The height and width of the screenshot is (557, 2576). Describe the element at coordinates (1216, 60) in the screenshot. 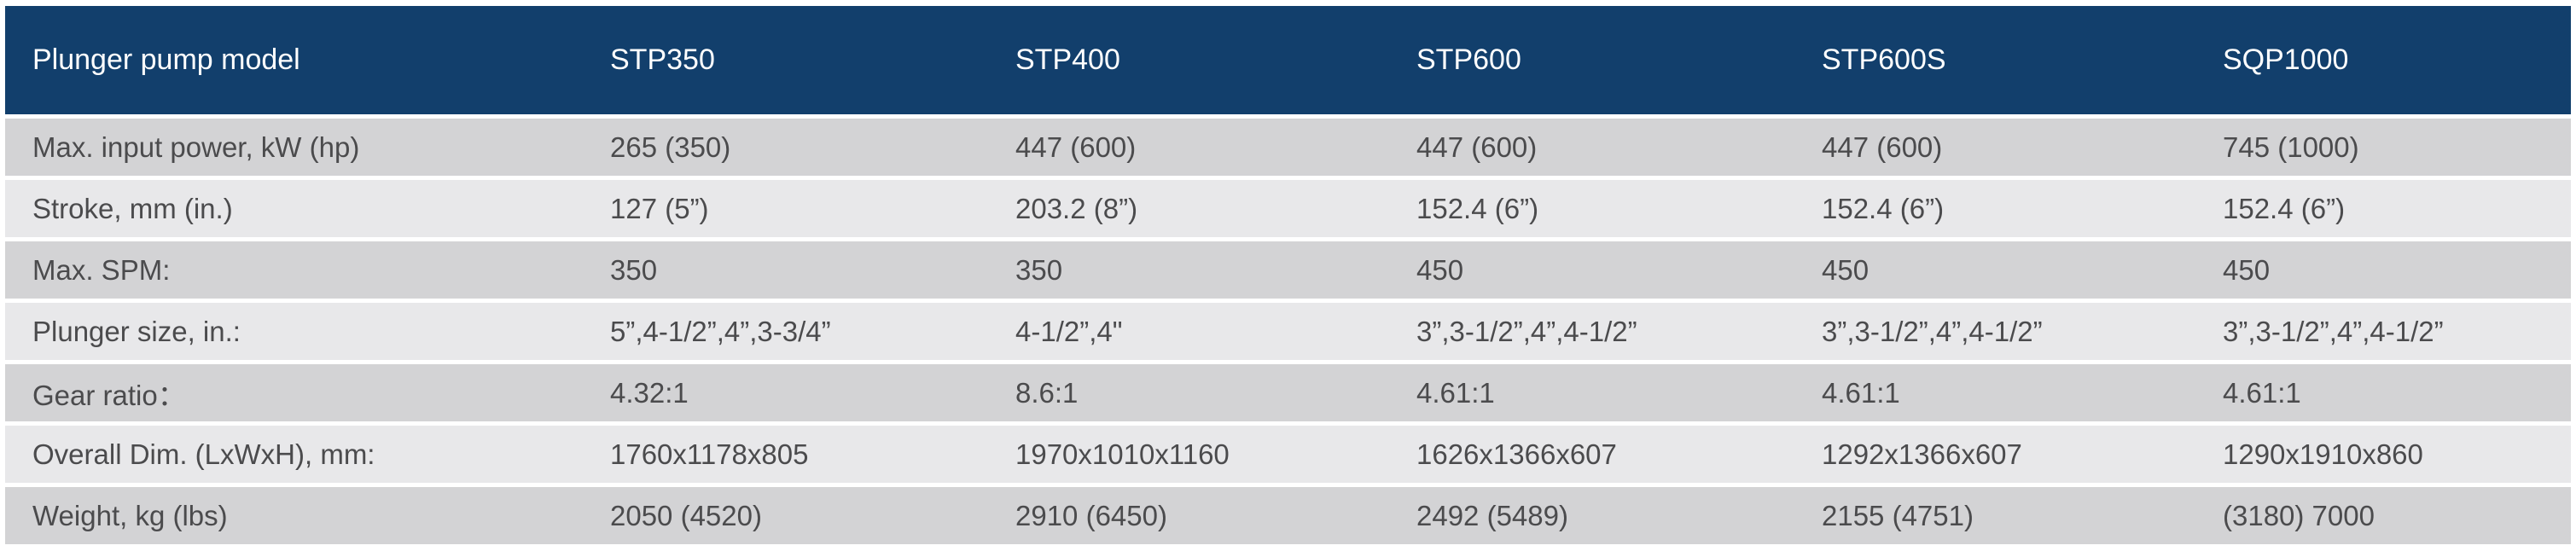

I see `column-header-stp400: STP400` at that location.